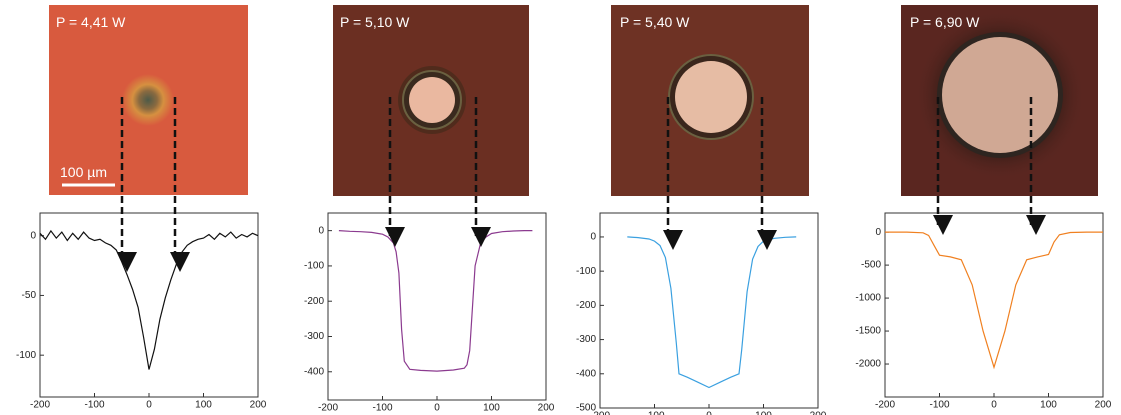 This screenshot has width=1121, height=415. What do you see at coordinates (375, 22) in the screenshot?
I see `panel-title: P = 5,10 W` at bounding box center [375, 22].